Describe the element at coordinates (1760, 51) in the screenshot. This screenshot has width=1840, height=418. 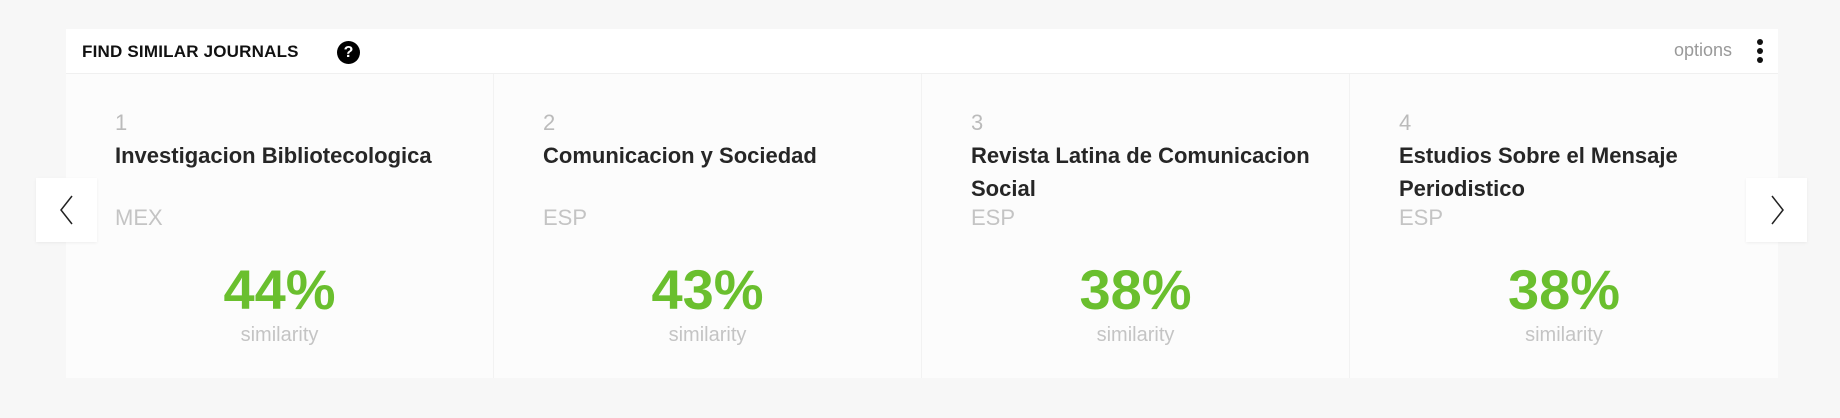
I see `more-vertical-icon` at that location.